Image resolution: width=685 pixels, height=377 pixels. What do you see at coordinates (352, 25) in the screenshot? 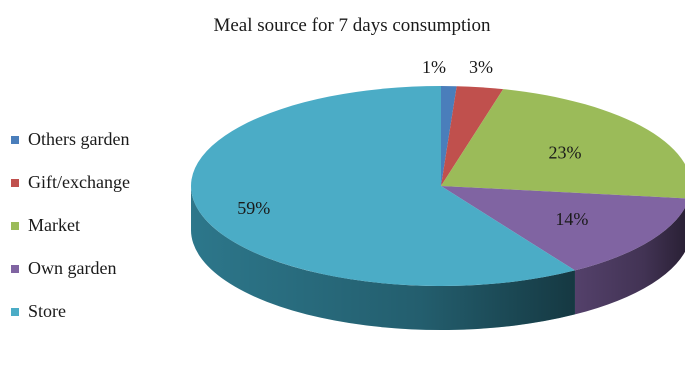
I see `chart-title: Meal source for 7 days consumption` at bounding box center [352, 25].